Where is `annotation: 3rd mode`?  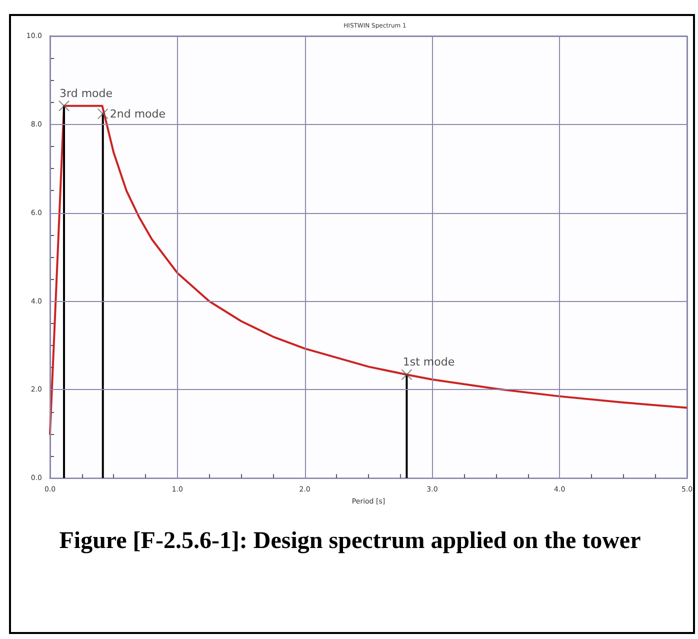
annotation: 3rd mode is located at coordinates (86, 93).